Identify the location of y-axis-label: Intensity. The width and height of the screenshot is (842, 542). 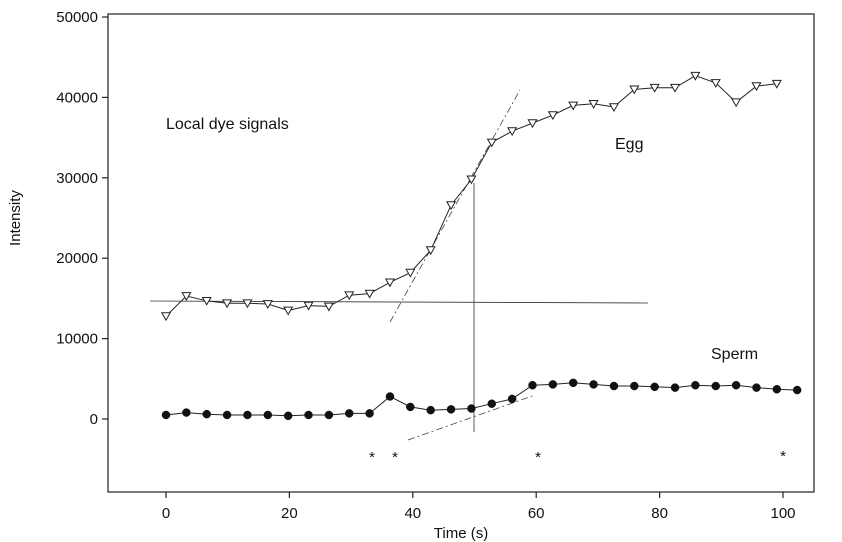
(15, 218).